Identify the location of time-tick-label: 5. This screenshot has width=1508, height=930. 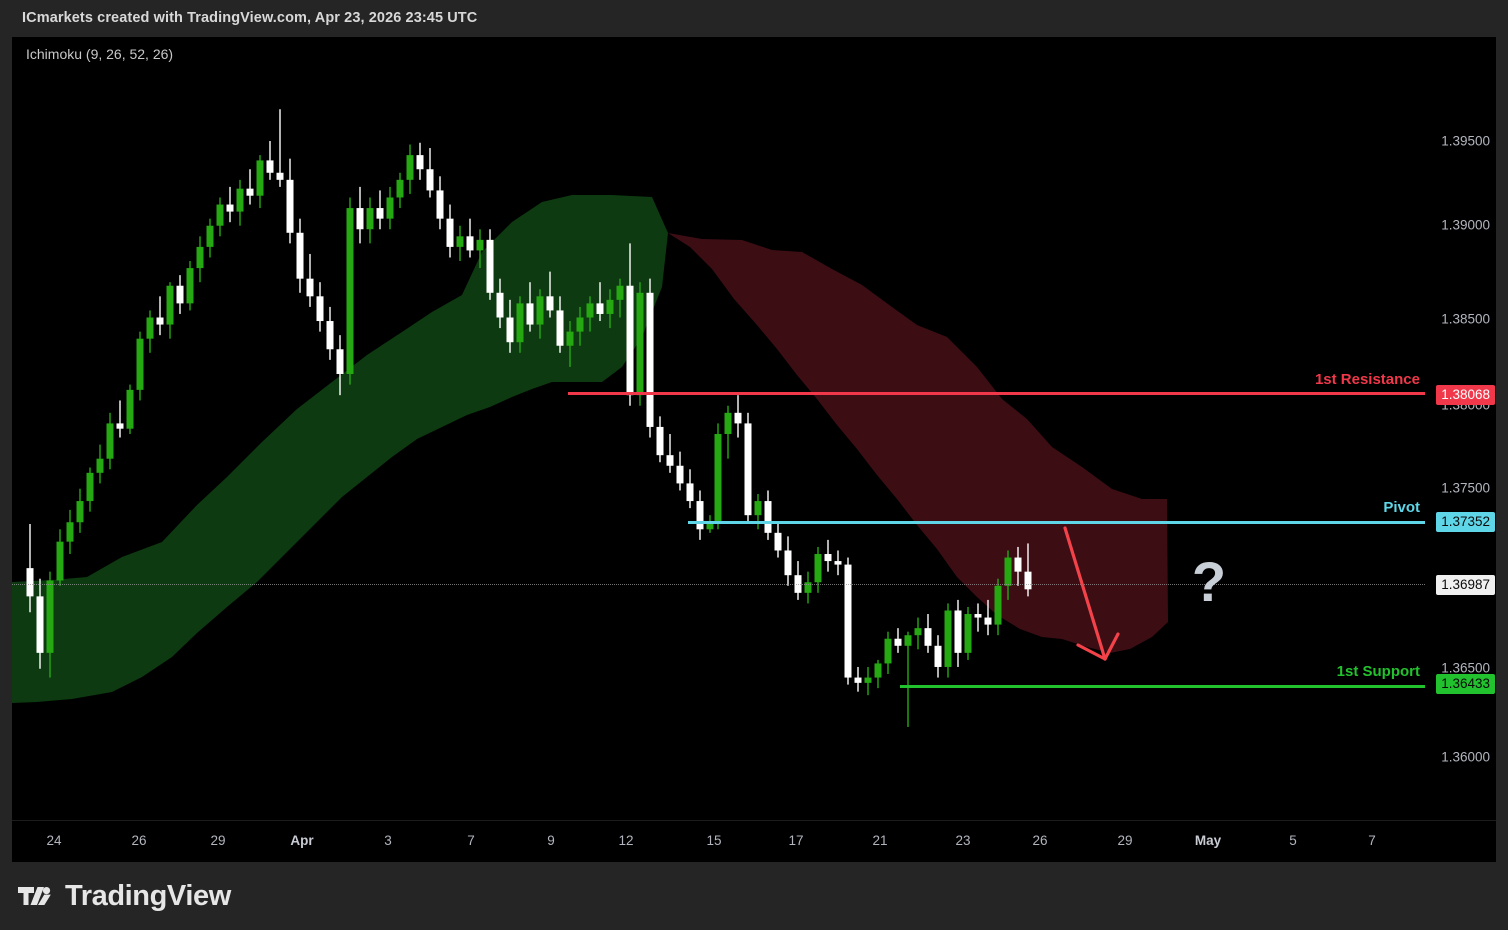
(1293, 840).